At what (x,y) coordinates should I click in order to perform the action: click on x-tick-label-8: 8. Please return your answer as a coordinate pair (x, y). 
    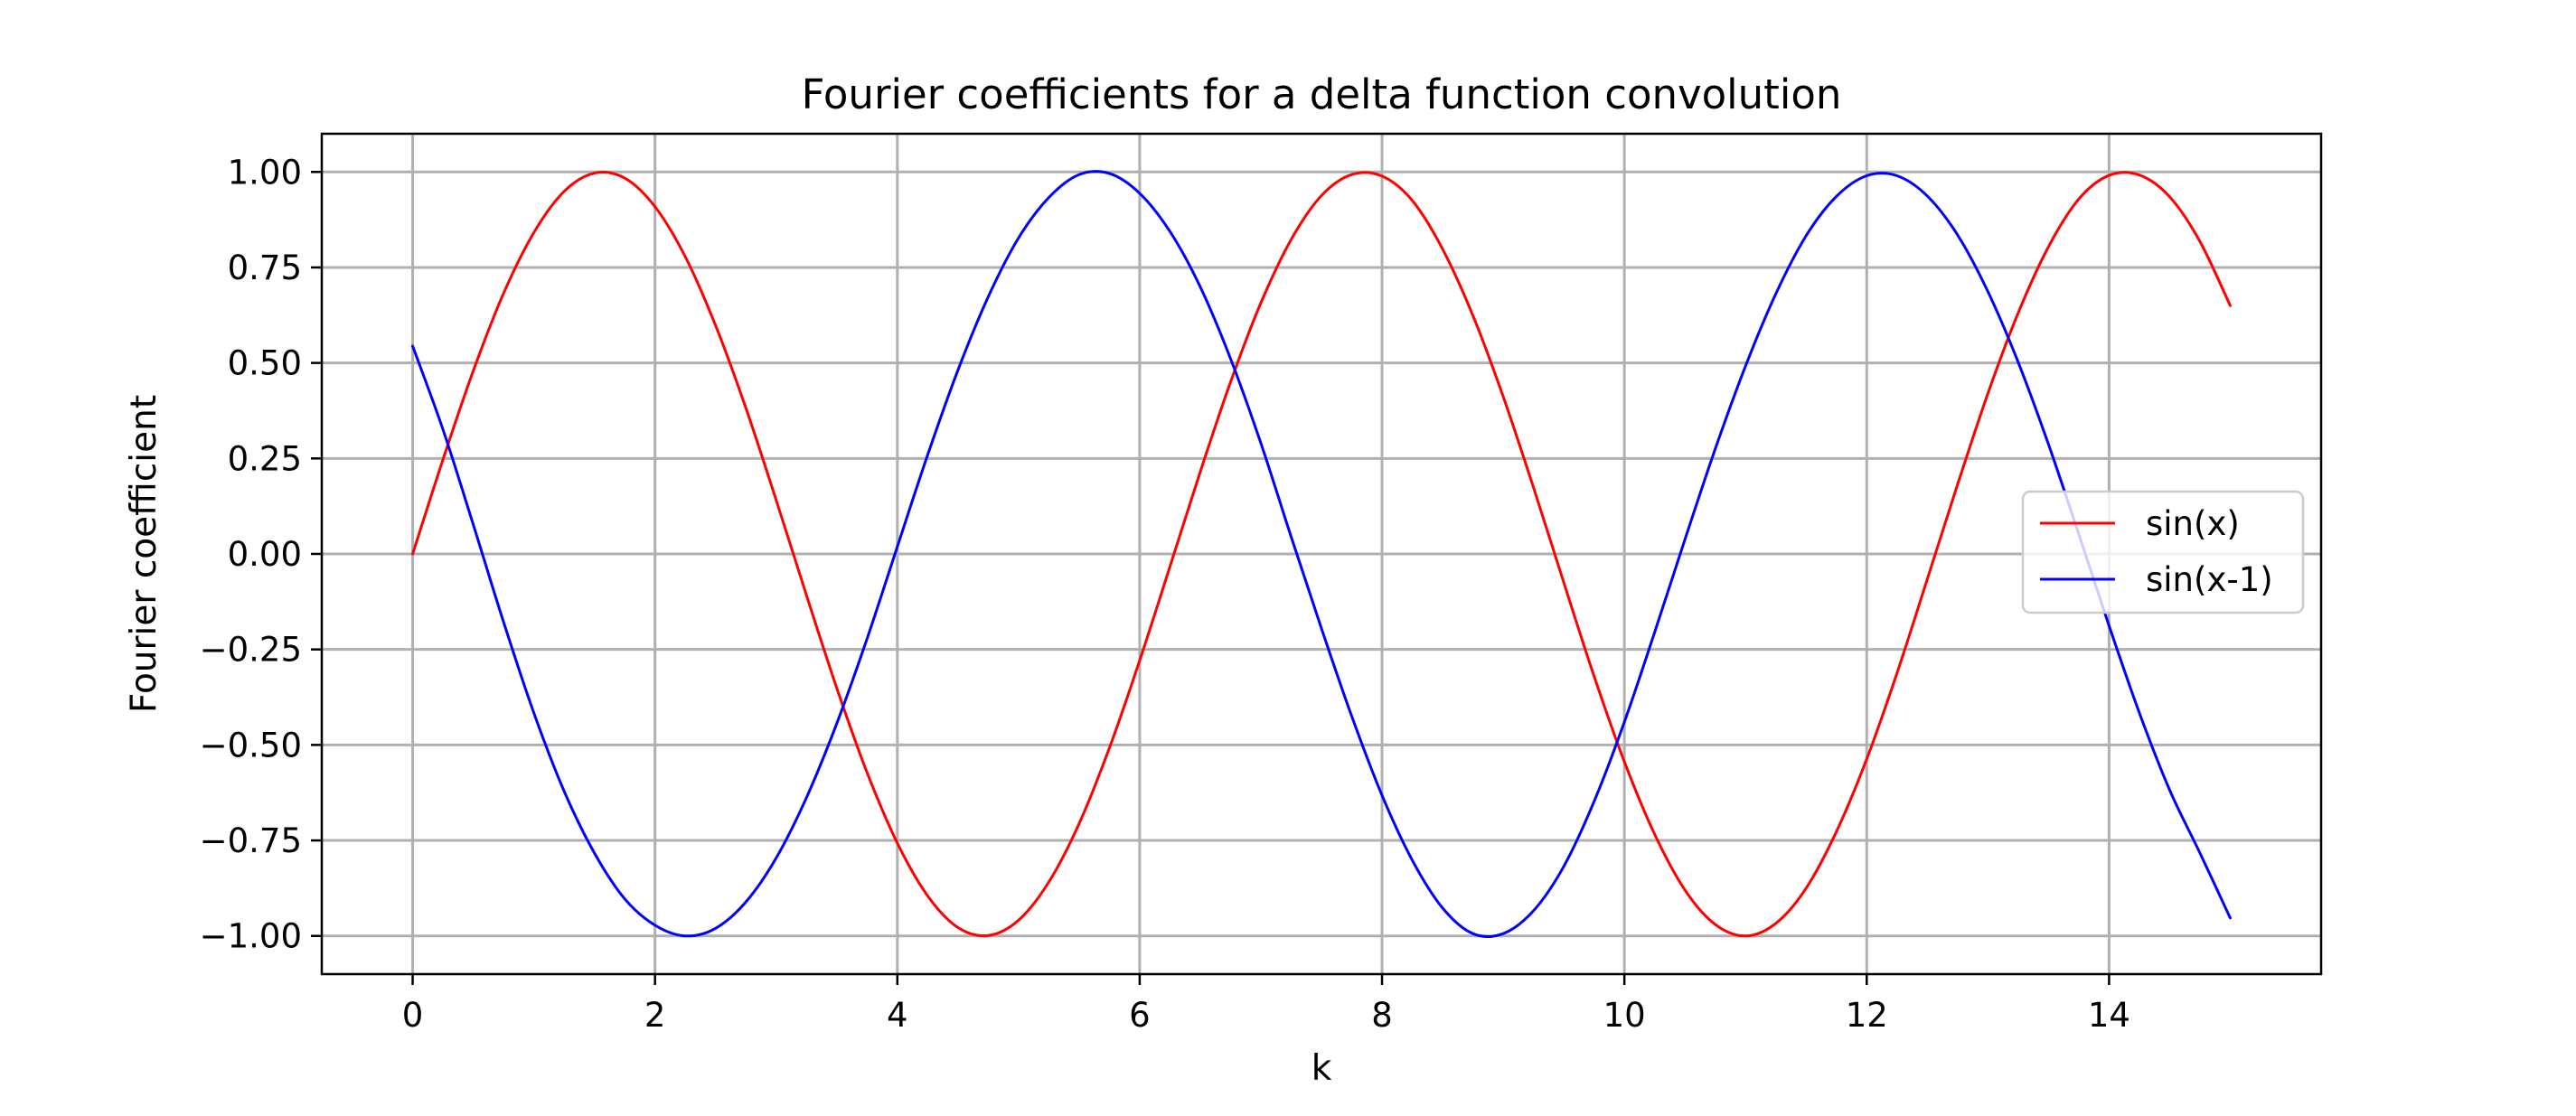
    Looking at the image, I should click on (1382, 1015).